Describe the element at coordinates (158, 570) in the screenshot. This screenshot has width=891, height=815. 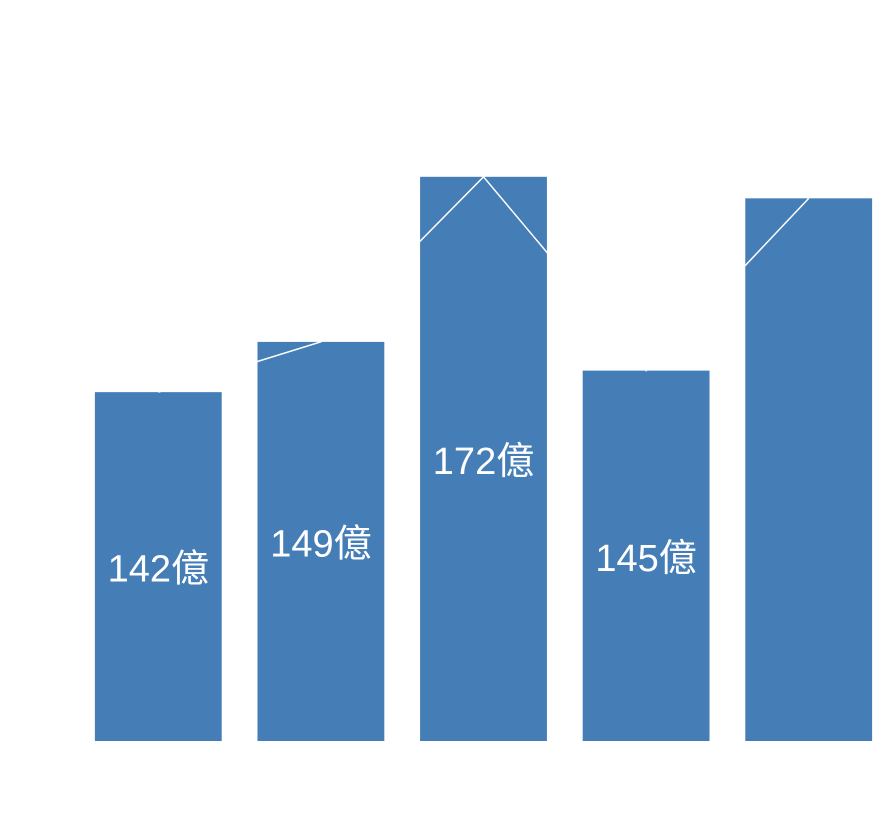
I see `value-label: 142億` at that location.